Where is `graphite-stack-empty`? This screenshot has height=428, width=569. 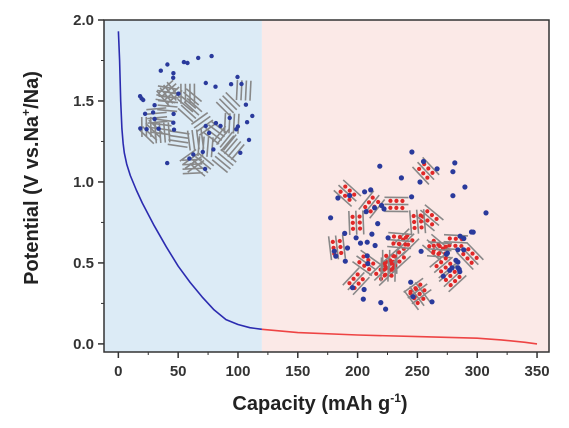
graphite-stack-empty is located at coordinates (232, 148).